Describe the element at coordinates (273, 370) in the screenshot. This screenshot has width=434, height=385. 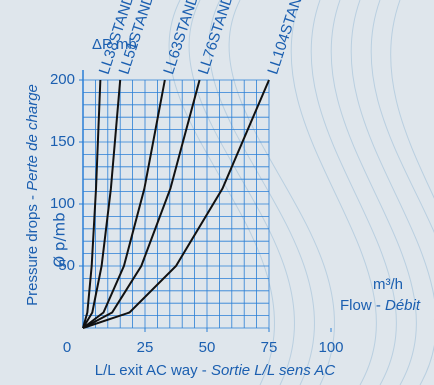
I see `footer-italic: Sortie L/L sens AC` at that location.